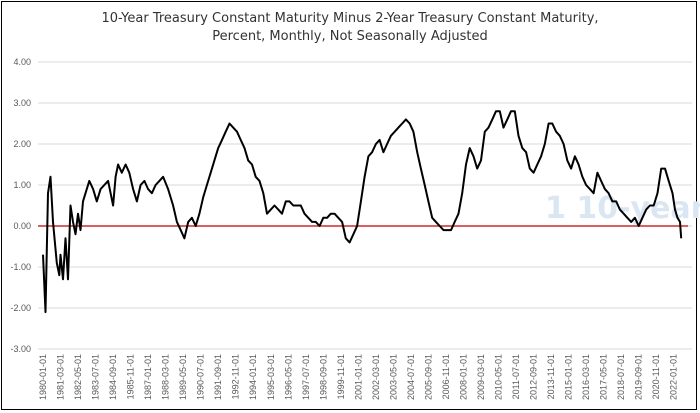 Image resolution: width=700 pixels, height=413 pixels. What do you see at coordinates (674, 377) in the screenshot?
I see `x-tick-label: 2022-01-01` at bounding box center [674, 377].